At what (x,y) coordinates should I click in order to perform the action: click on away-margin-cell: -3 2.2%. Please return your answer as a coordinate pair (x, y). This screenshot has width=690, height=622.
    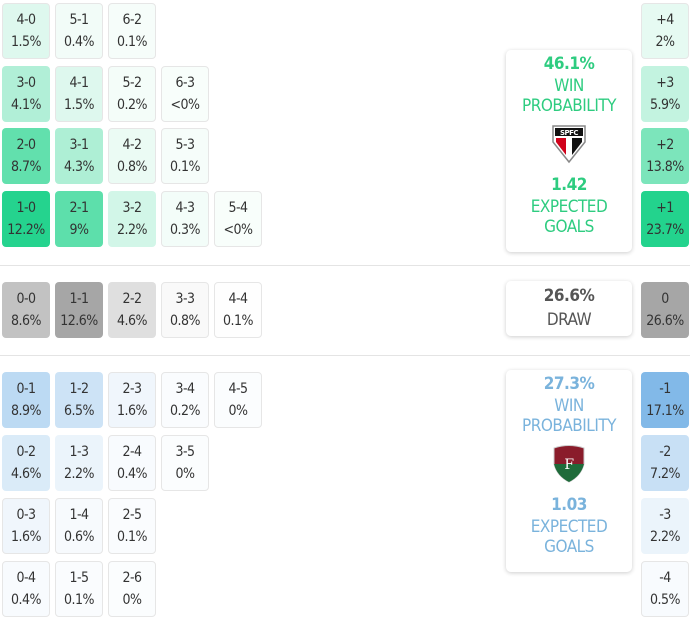
    Looking at the image, I should click on (665, 526).